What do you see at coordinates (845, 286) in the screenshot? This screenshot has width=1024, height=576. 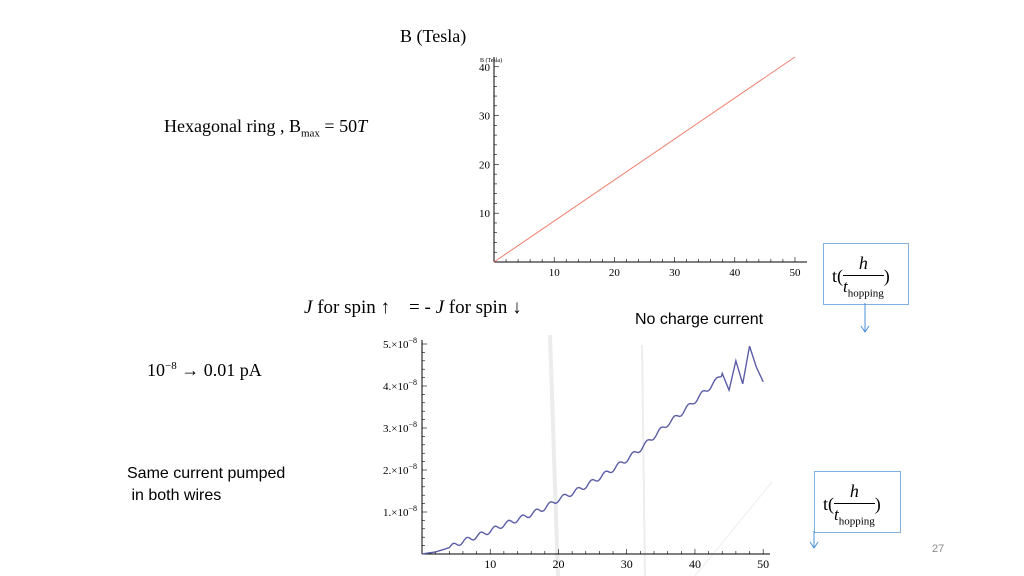 I see `legend-top-den: t` at bounding box center [845, 286].